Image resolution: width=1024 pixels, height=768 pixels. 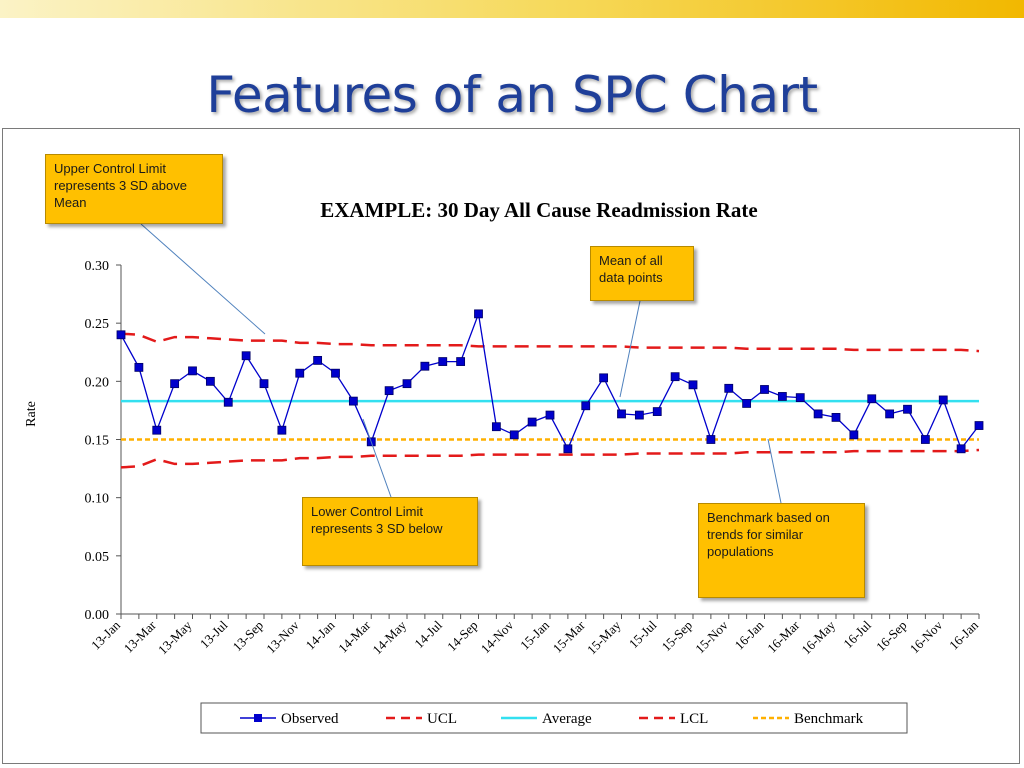 What do you see at coordinates (643, 634) in the screenshot?
I see `x-tick-label: 15-Jul` at bounding box center [643, 634].